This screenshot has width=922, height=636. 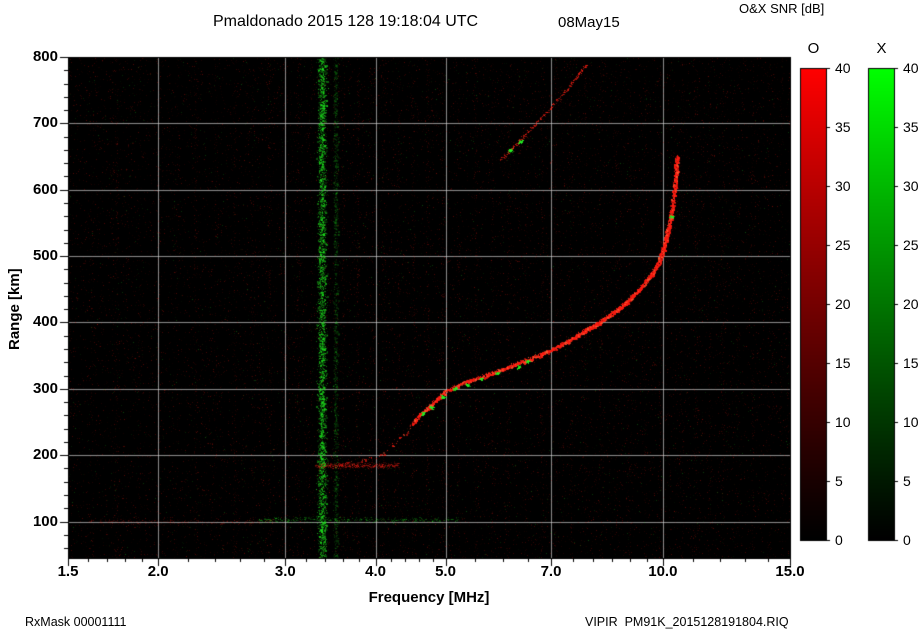 What do you see at coordinates (813, 48) in the screenshot?
I see `o-mode-colorbar-header: O` at bounding box center [813, 48].